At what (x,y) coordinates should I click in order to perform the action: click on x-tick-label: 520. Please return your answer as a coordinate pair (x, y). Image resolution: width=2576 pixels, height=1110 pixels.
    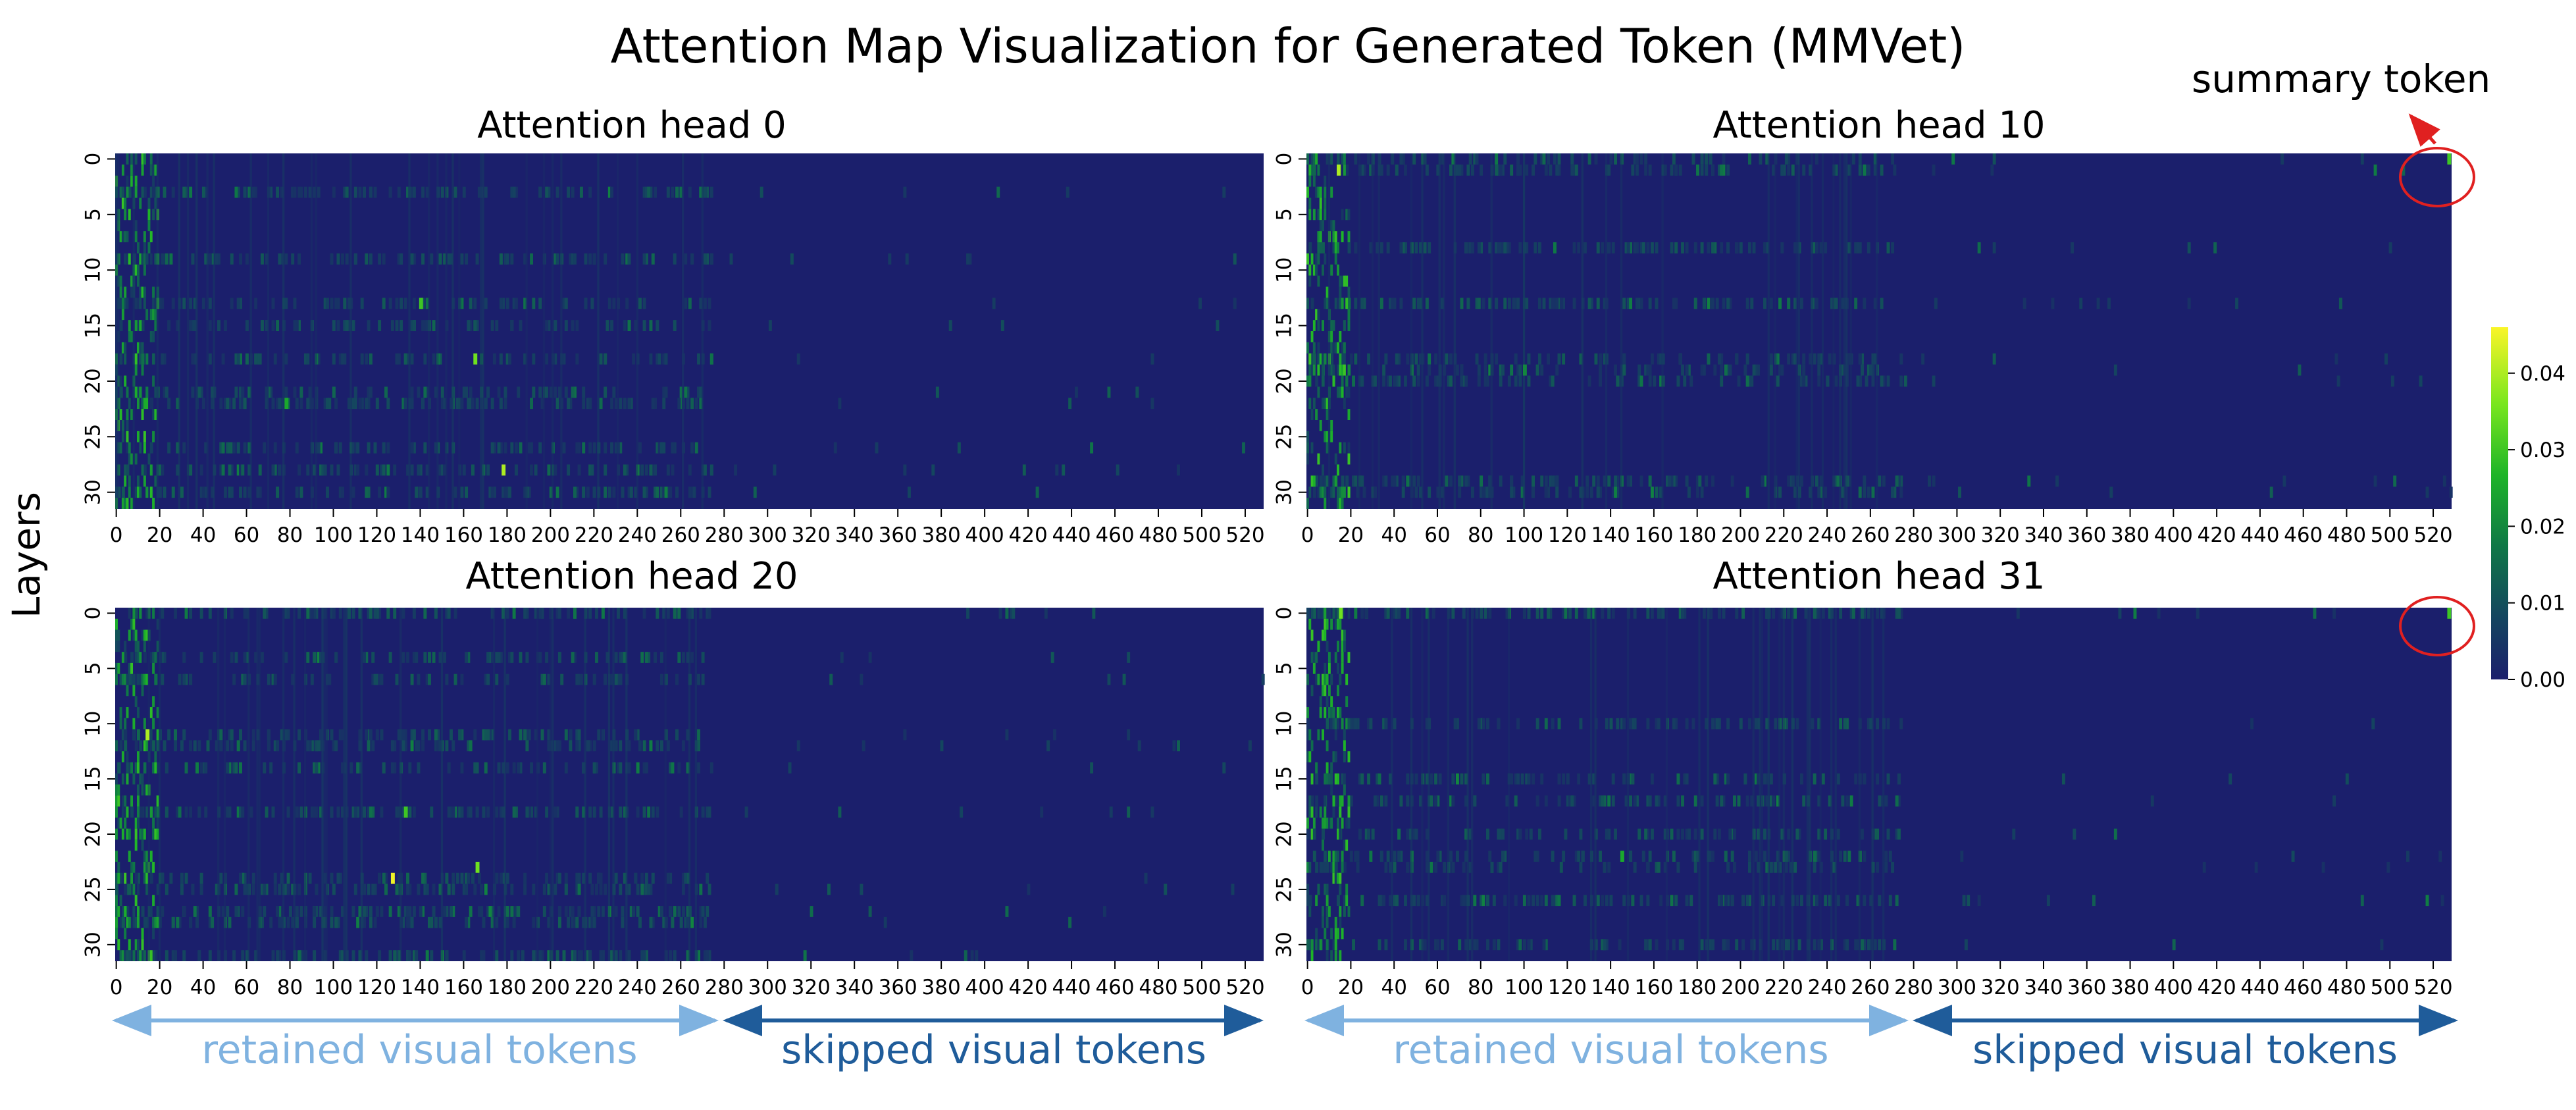
    Looking at the image, I should click on (2432, 987).